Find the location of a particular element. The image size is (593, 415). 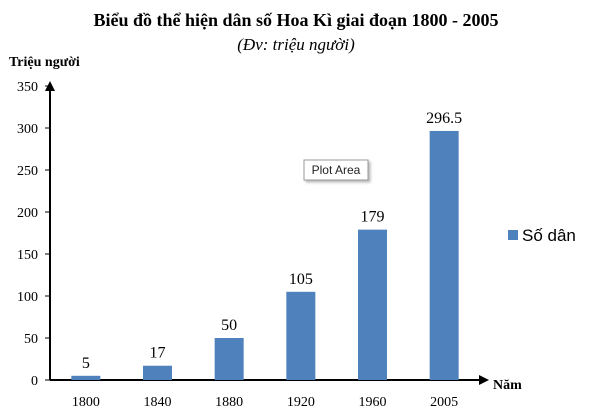

y-tick-label: 50 is located at coordinates (31, 339).